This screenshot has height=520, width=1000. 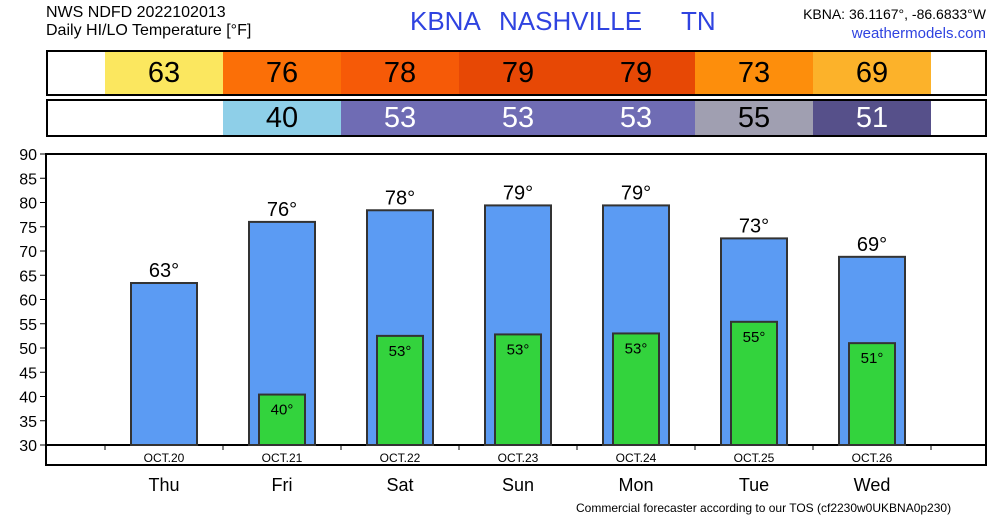 What do you see at coordinates (918, 33) in the screenshot?
I see `site-link: weathermodels.com` at bounding box center [918, 33].